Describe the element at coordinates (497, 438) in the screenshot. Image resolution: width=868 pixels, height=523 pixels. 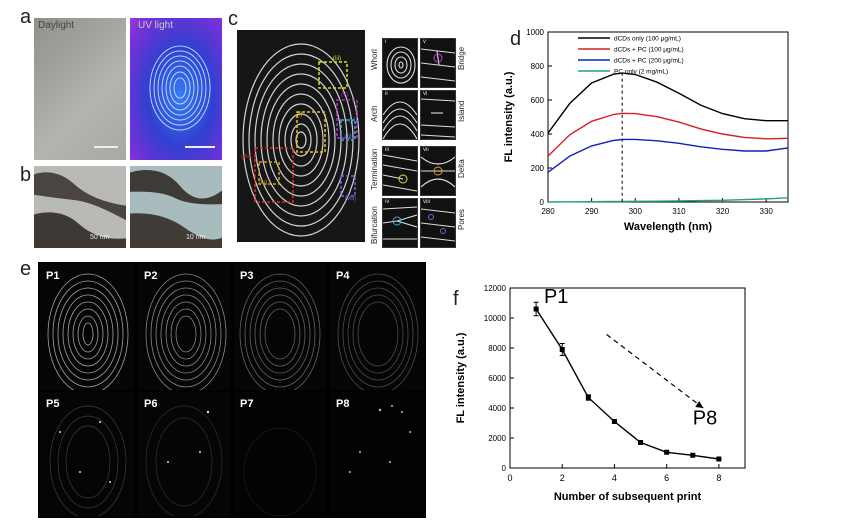
I see `y-tick-label: 2000` at that location.